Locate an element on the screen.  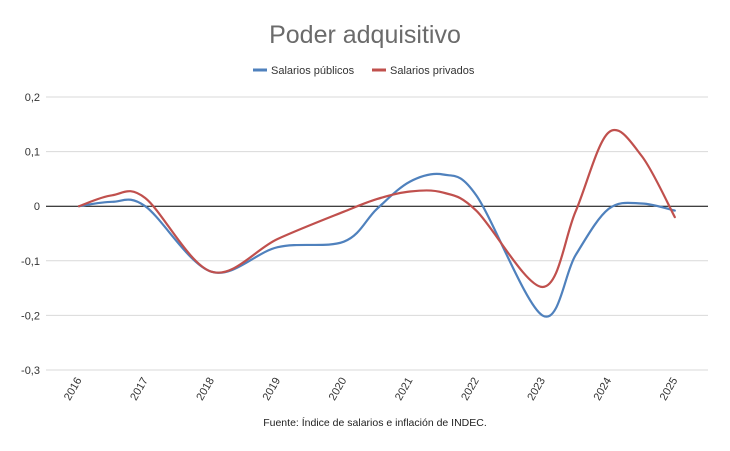
chart-title: Poder adquisitivo is located at coordinates (365, 35).